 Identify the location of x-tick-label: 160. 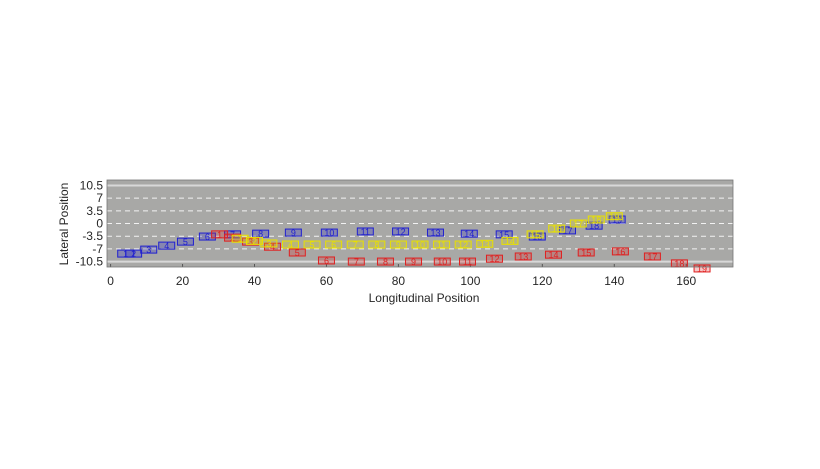
(686, 281).